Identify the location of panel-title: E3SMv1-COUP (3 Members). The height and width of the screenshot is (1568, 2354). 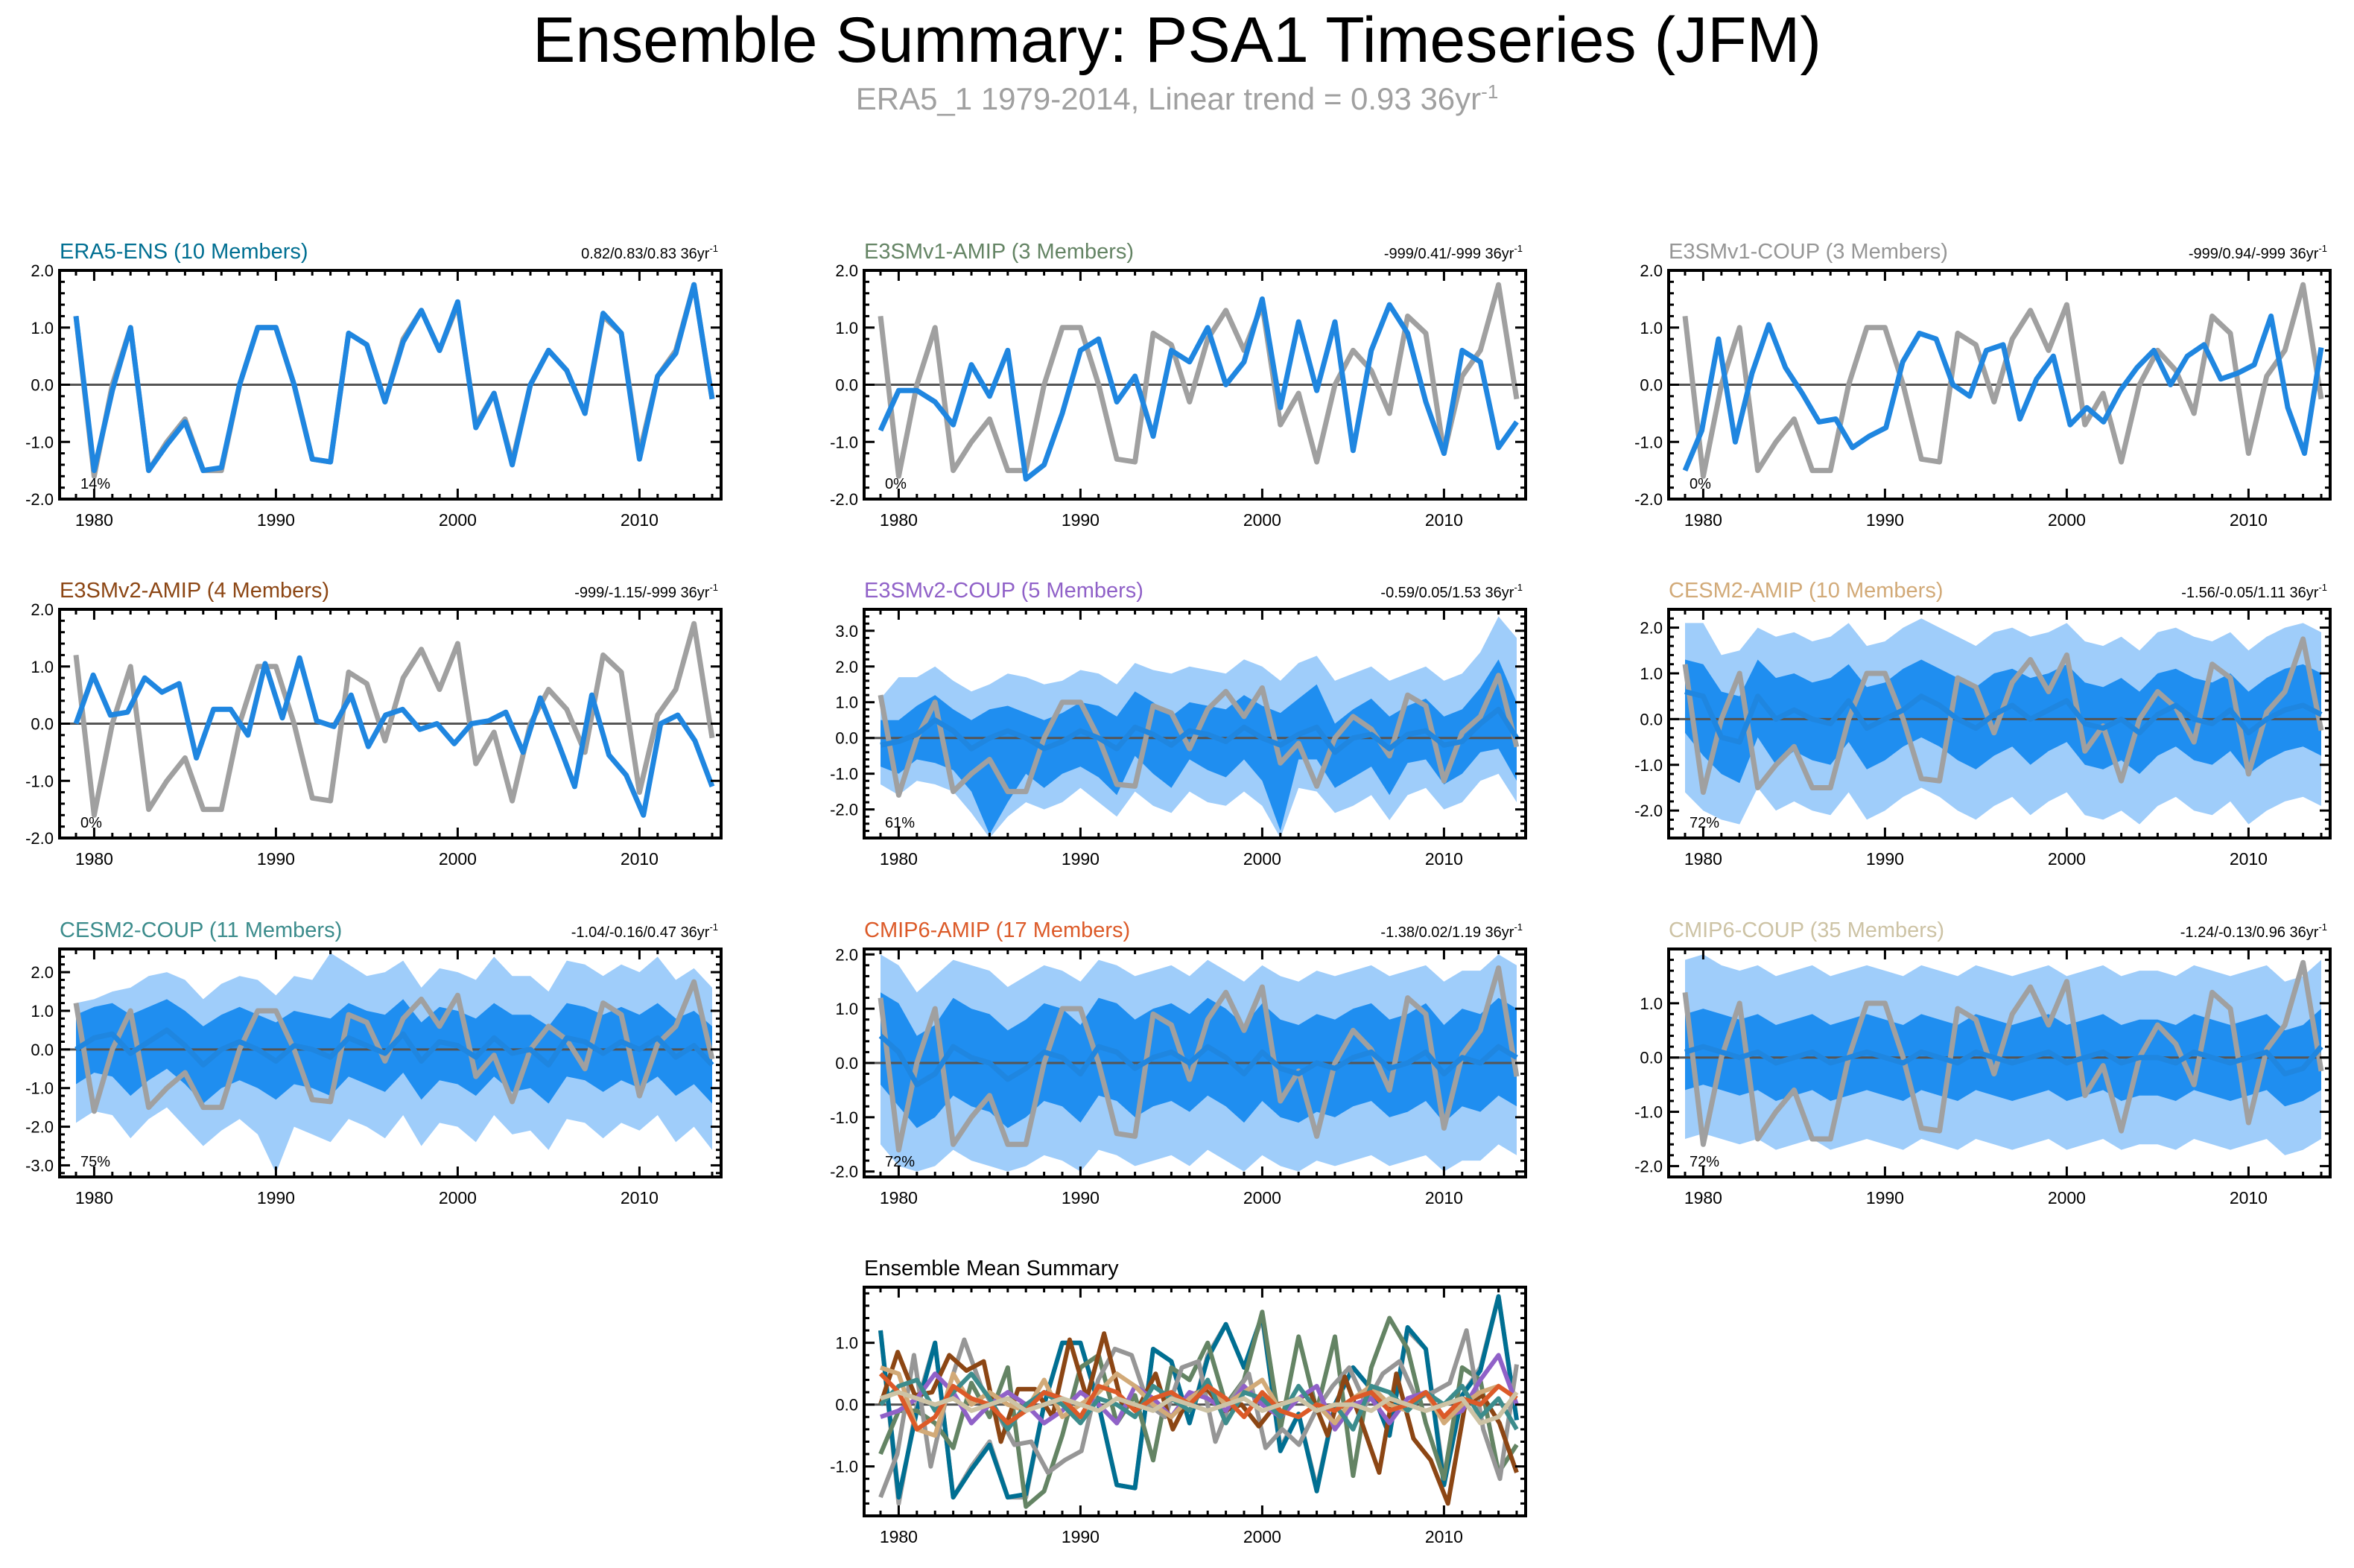
(1808, 252).